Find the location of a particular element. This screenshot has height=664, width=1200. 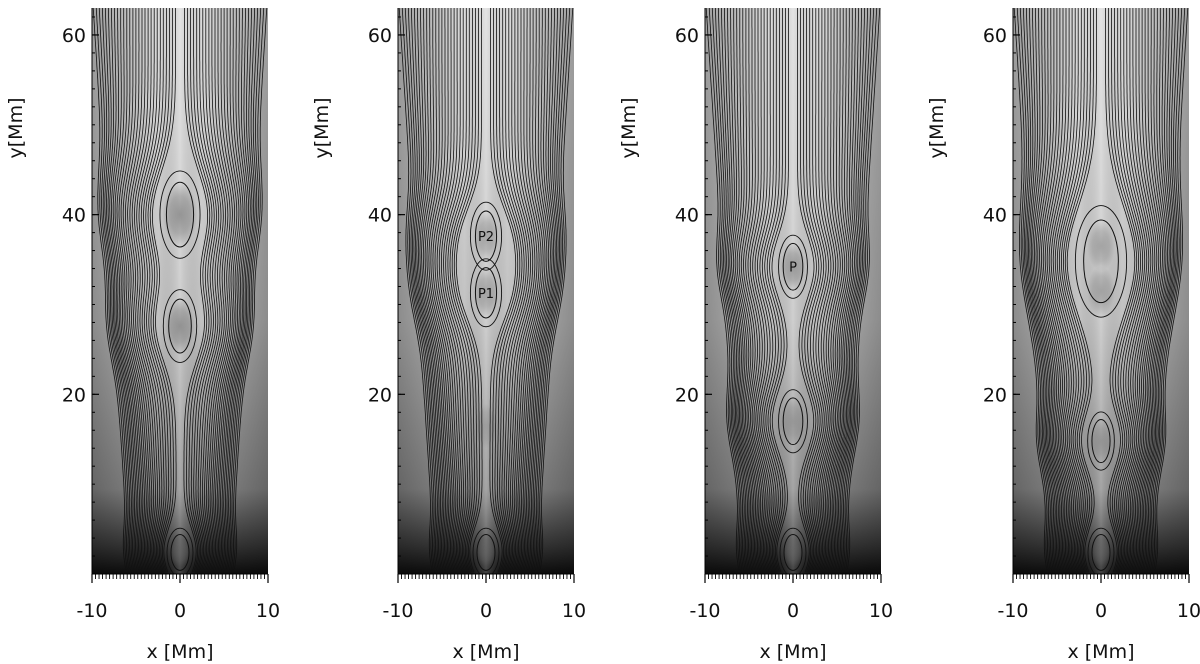

x-tick-label: 0 is located at coordinates (180, 611).